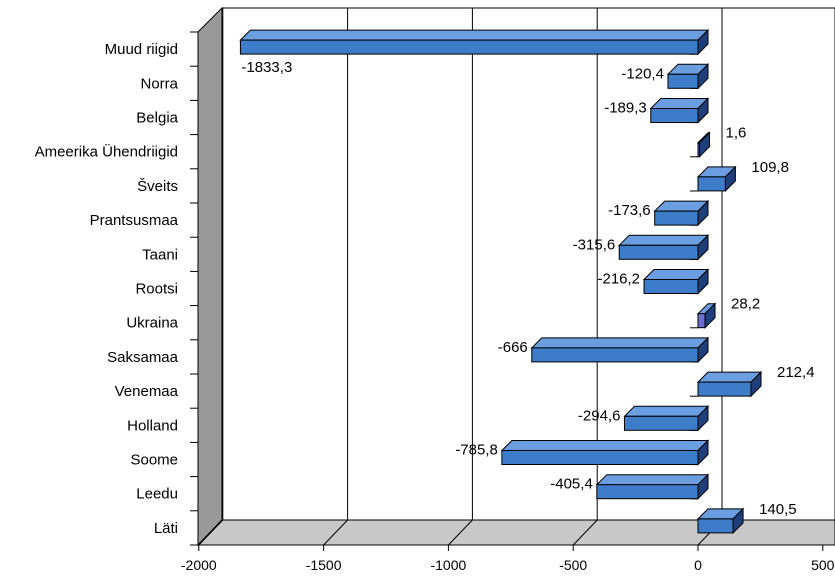 This screenshot has height=578, width=835. What do you see at coordinates (199, 565) in the screenshot?
I see `x-tick-label: -2000` at bounding box center [199, 565].